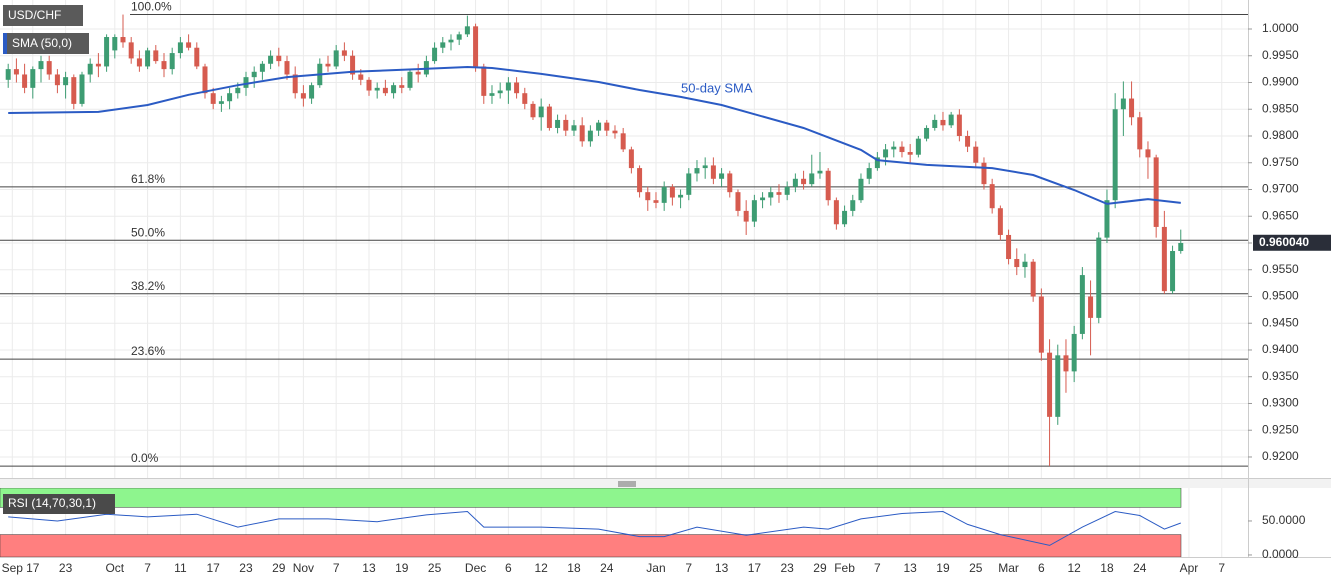 This screenshot has height=583, width=1331. What do you see at coordinates (508, 568) in the screenshot?
I see `x-tick-label: 6` at bounding box center [508, 568].